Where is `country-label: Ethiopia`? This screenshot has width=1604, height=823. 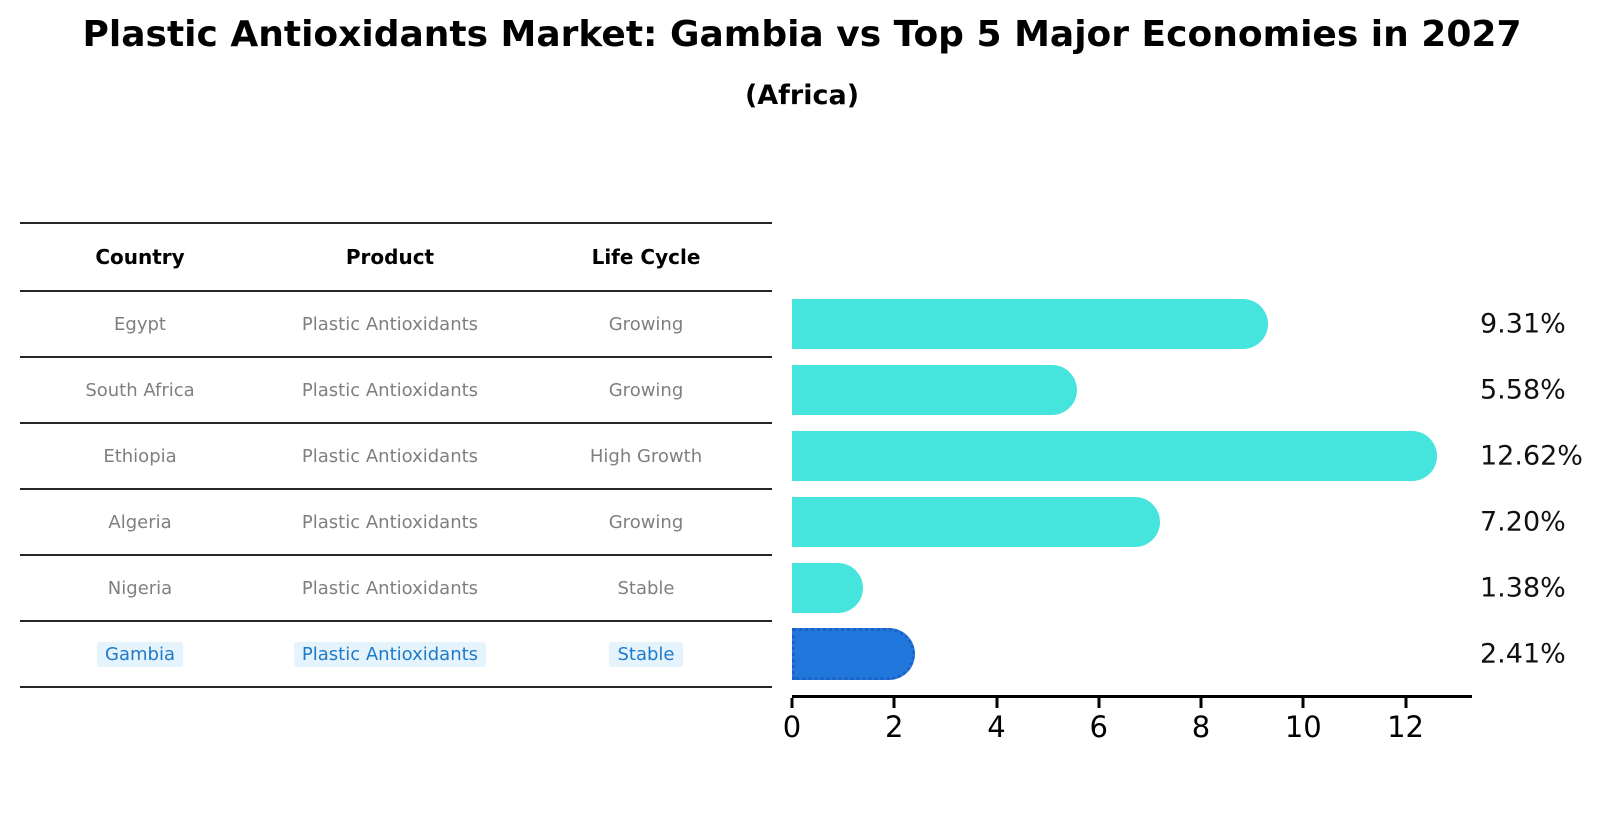 country-label: Ethiopia is located at coordinates (140, 456).